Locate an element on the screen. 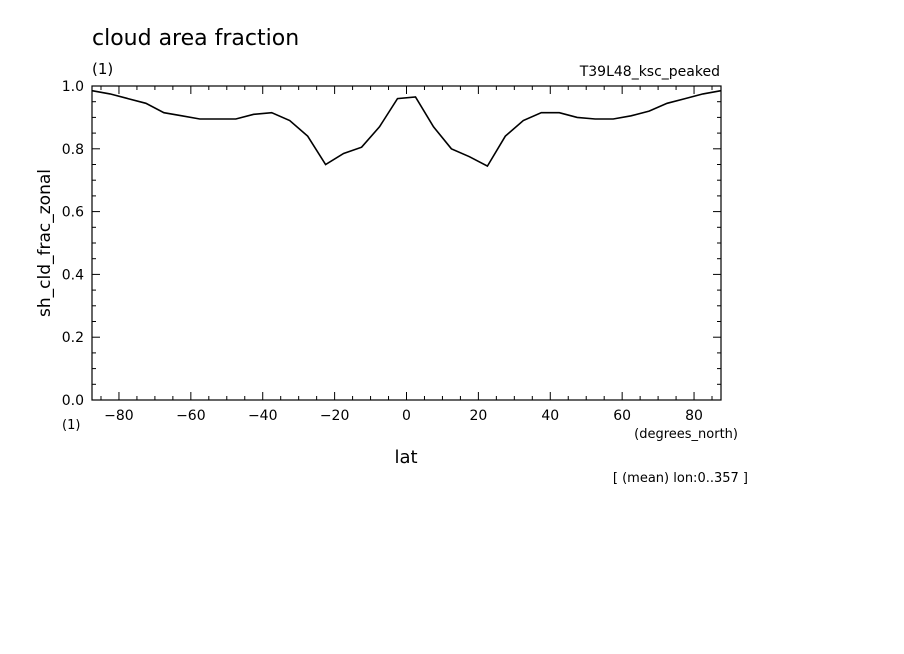 The image size is (904, 654). y-tick-label: 1.0 is located at coordinates (73, 87).